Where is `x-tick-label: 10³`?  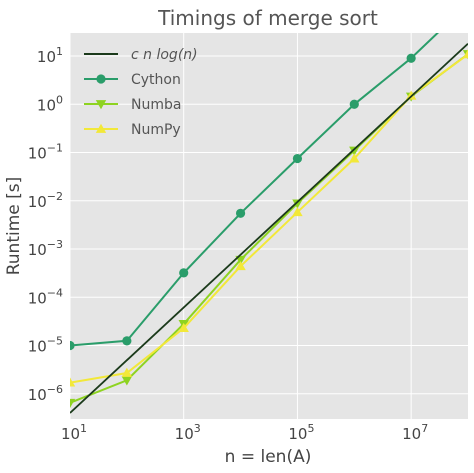 x-tick-label: 10³ is located at coordinates (188, 432).